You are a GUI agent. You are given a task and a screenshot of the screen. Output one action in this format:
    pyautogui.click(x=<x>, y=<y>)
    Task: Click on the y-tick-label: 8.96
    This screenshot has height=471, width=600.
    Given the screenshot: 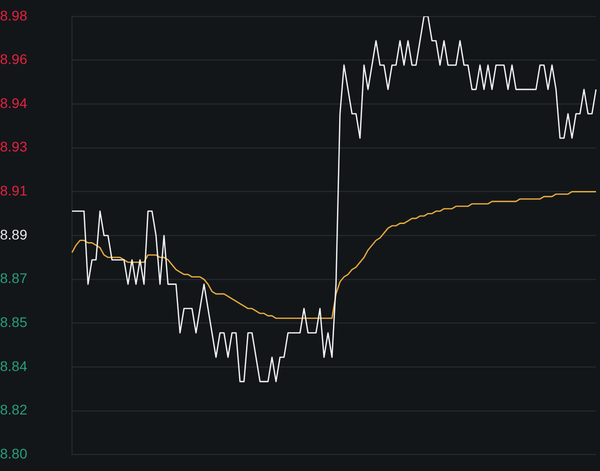 What is the action you would take?
    pyautogui.click(x=14, y=59)
    